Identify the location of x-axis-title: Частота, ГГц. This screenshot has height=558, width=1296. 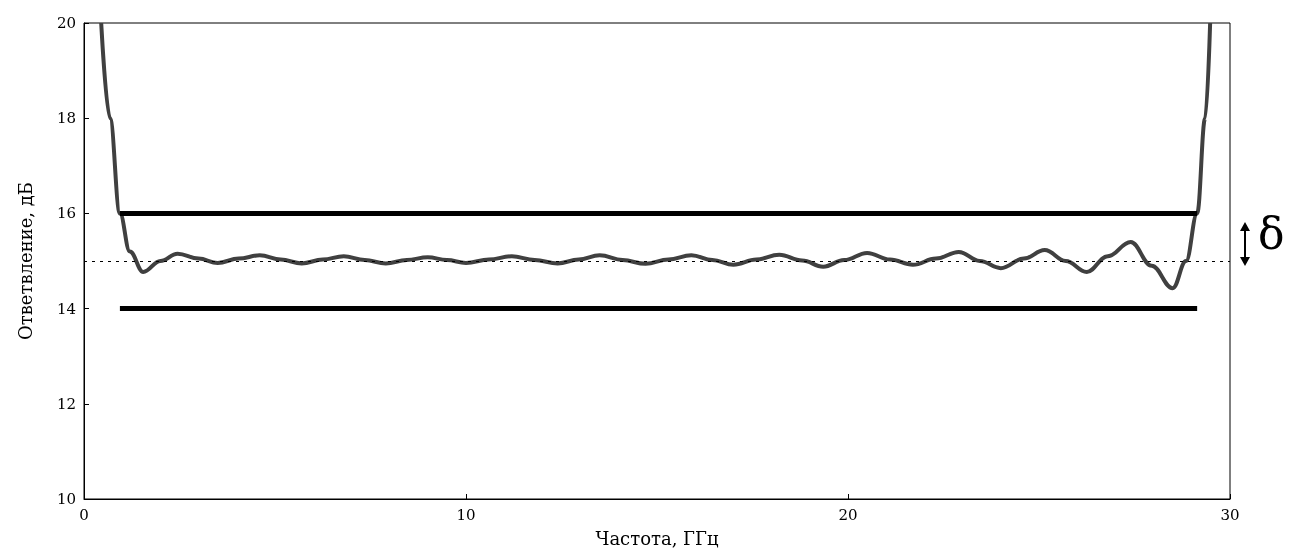
(657, 538).